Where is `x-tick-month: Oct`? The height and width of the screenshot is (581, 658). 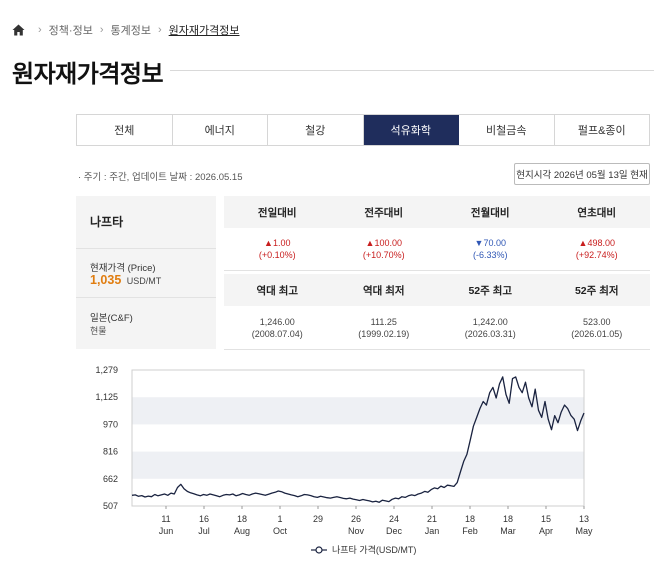 x-tick-month: Oct is located at coordinates (280, 531).